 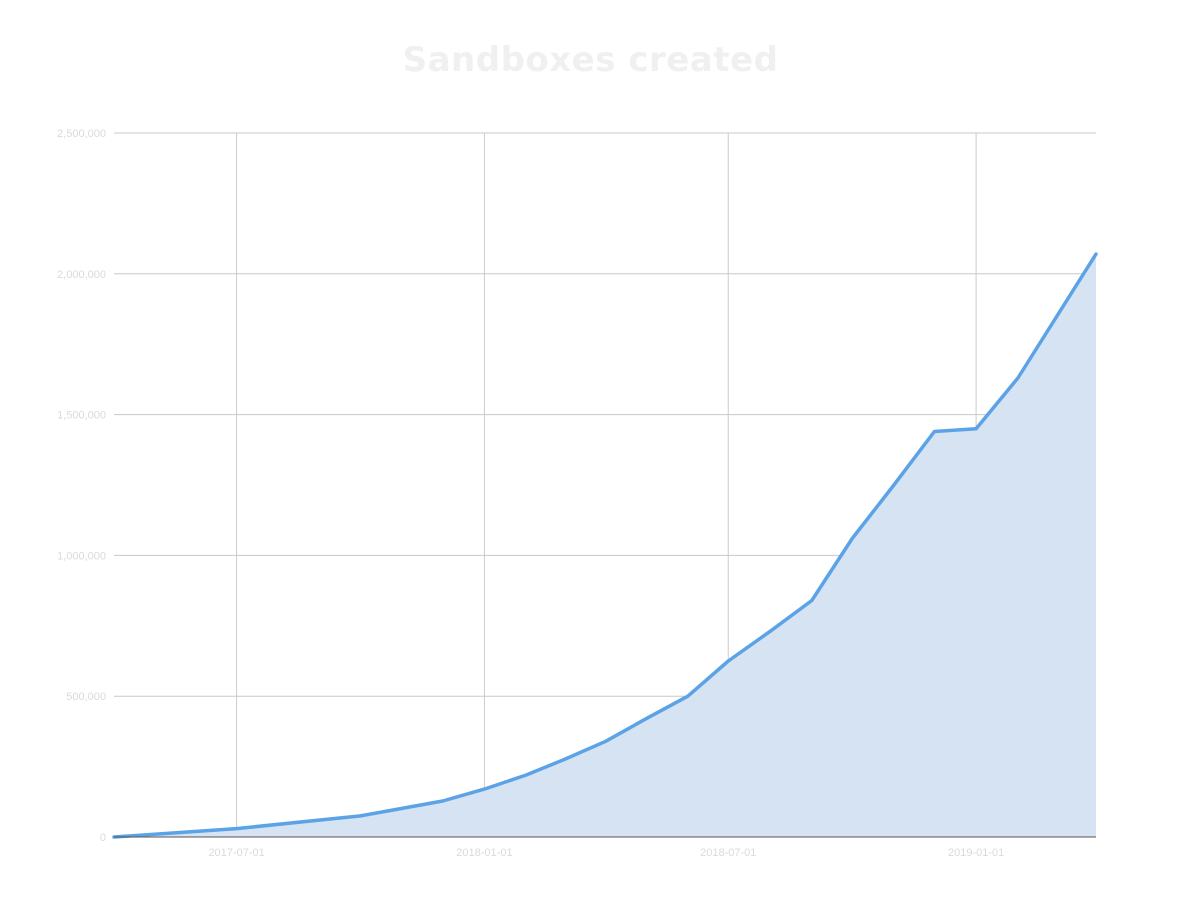 What do you see at coordinates (728, 853) in the screenshot?
I see `x-tick-label: 2018-07-01` at bounding box center [728, 853].